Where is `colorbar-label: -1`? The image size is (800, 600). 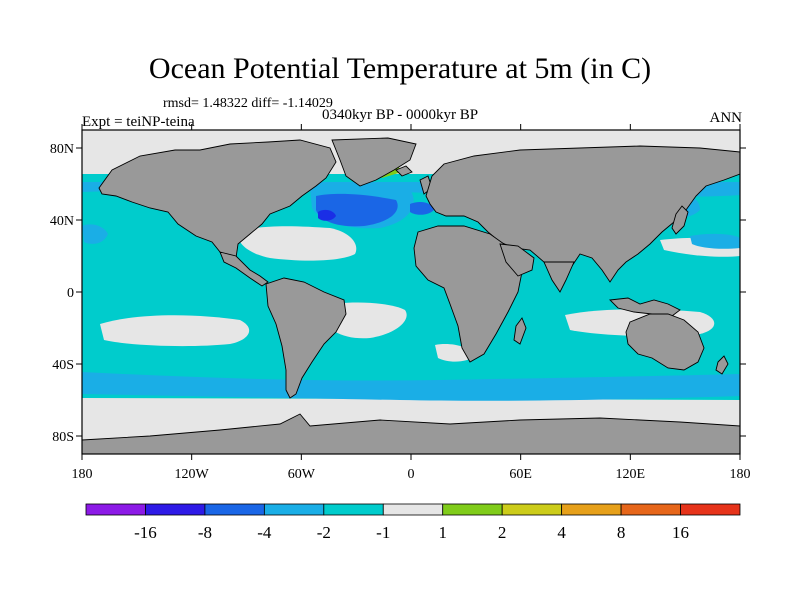 colorbar-label: -1 is located at coordinates (383, 532).